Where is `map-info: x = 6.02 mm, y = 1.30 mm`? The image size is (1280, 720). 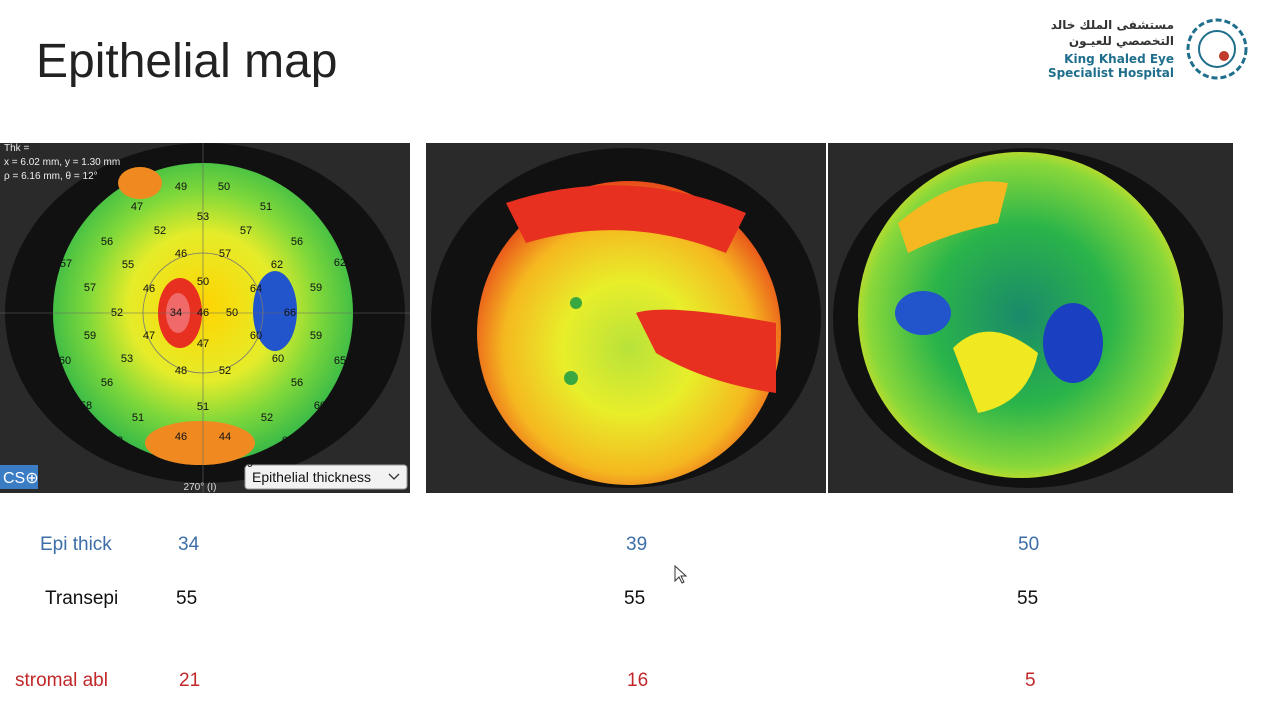
map-info: x = 6.02 mm, y = 1.30 mm is located at coordinates (62, 162).